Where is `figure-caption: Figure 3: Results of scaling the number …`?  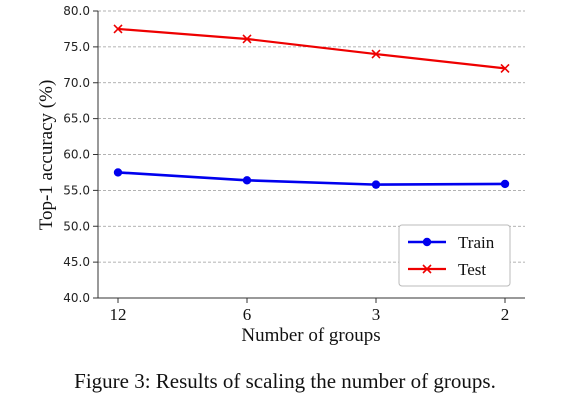 figure-caption: Figure 3: Results of scaling the number … is located at coordinates (285, 381).